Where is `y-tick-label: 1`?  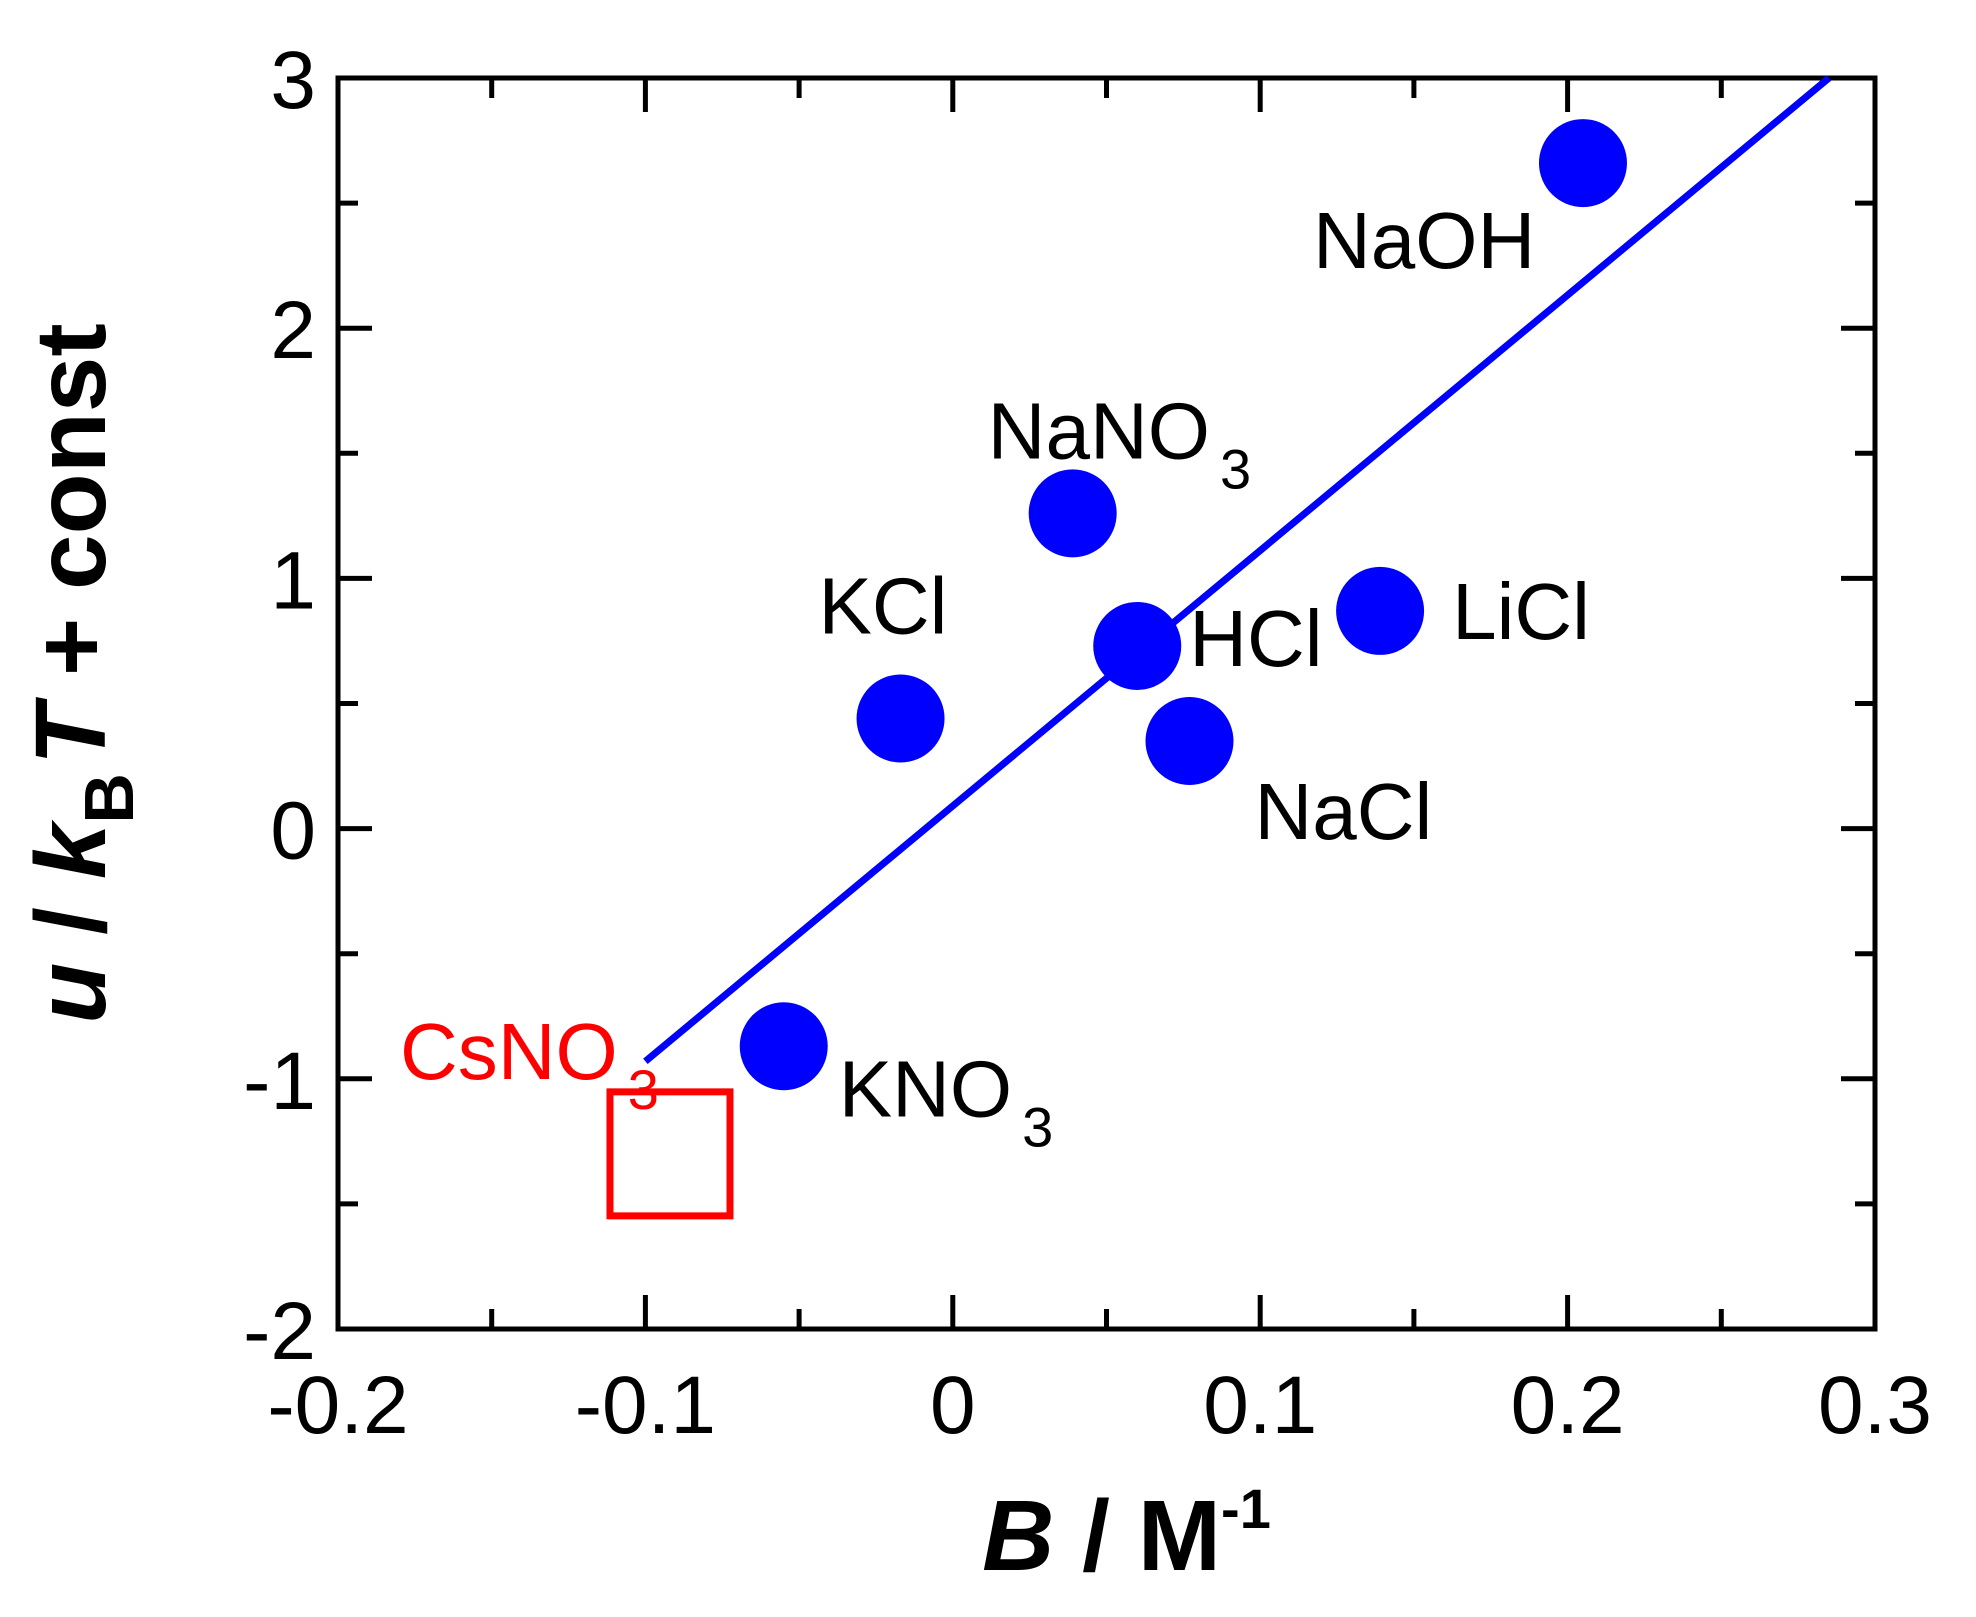
y-tick-label: 1 is located at coordinates (293, 580).